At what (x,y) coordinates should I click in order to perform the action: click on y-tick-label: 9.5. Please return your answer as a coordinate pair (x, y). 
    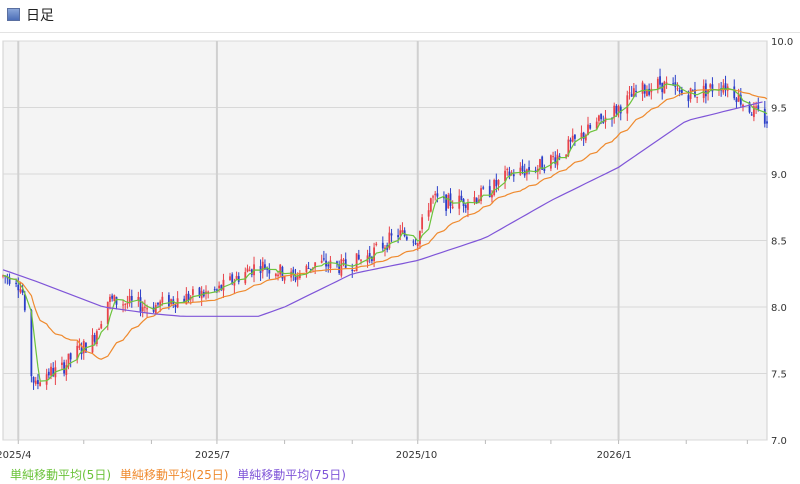
    Looking at the image, I should click on (779, 109).